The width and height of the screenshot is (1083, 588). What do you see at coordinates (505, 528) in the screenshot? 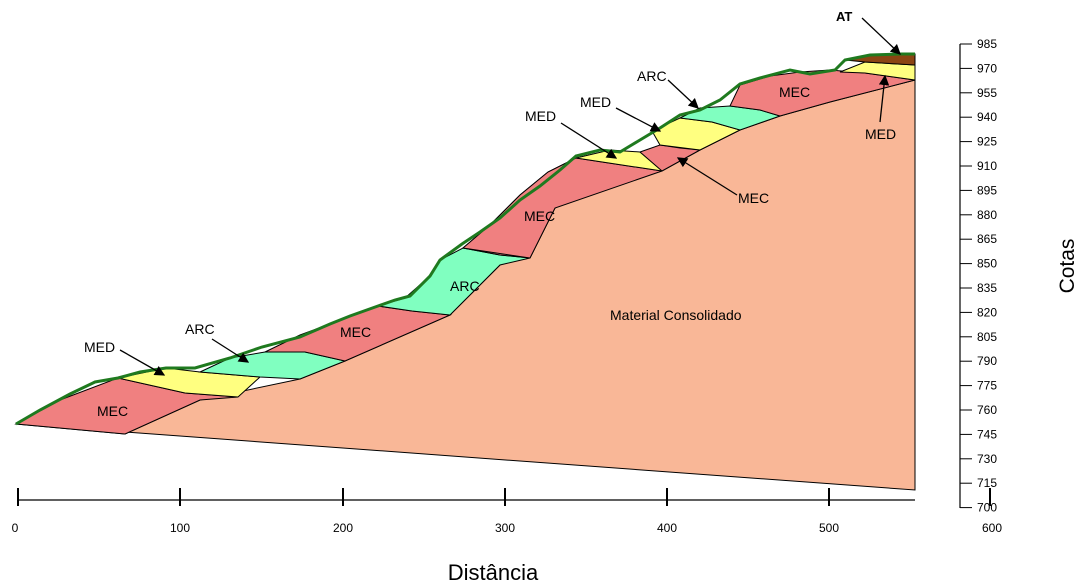
I see `x-tick-300: 300` at bounding box center [505, 528].